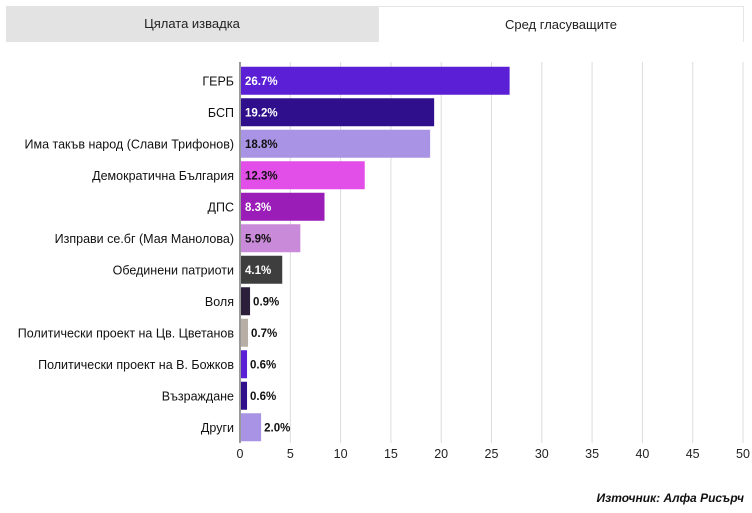 This screenshot has height=513, width=752. I want to click on x-tick-label: 5, so click(290, 454).